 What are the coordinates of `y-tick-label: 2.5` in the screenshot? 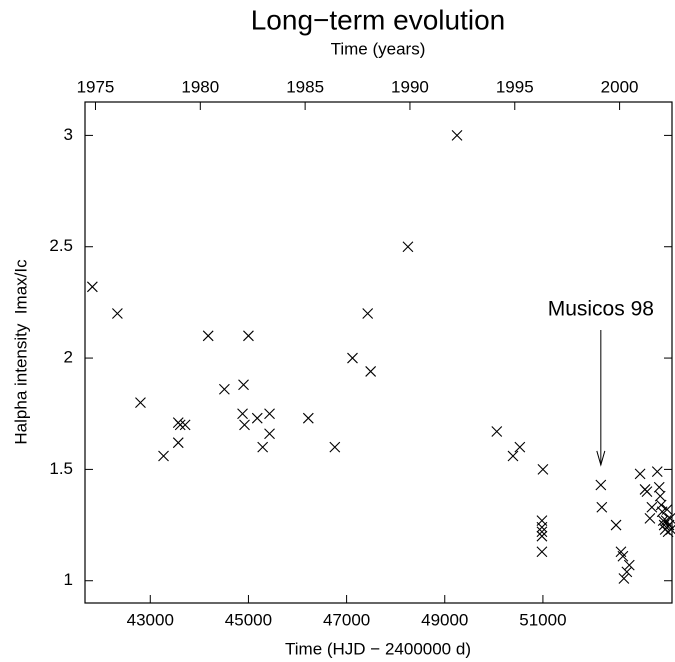 It's located at (61, 245).